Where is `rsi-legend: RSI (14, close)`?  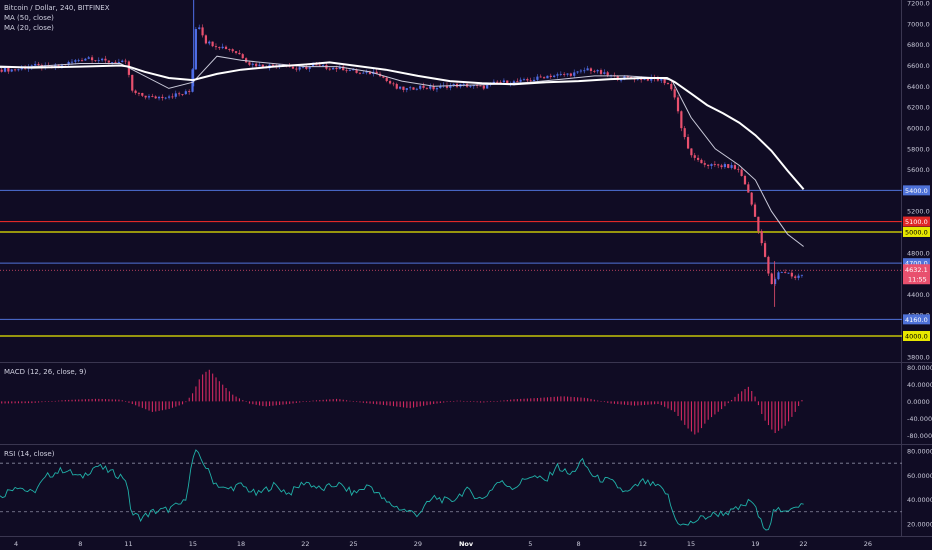
rsi-legend: RSI (14, close) is located at coordinates (29, 454).